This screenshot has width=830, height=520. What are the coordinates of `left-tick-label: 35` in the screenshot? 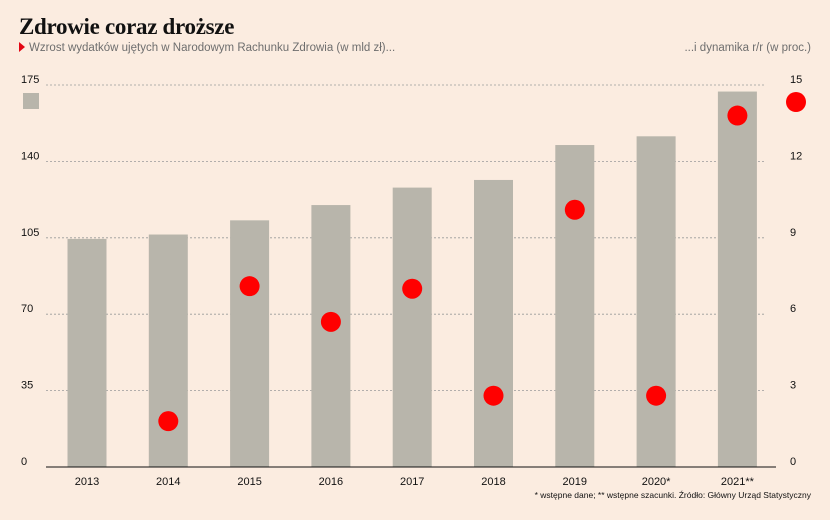 It's located at (27, 386).